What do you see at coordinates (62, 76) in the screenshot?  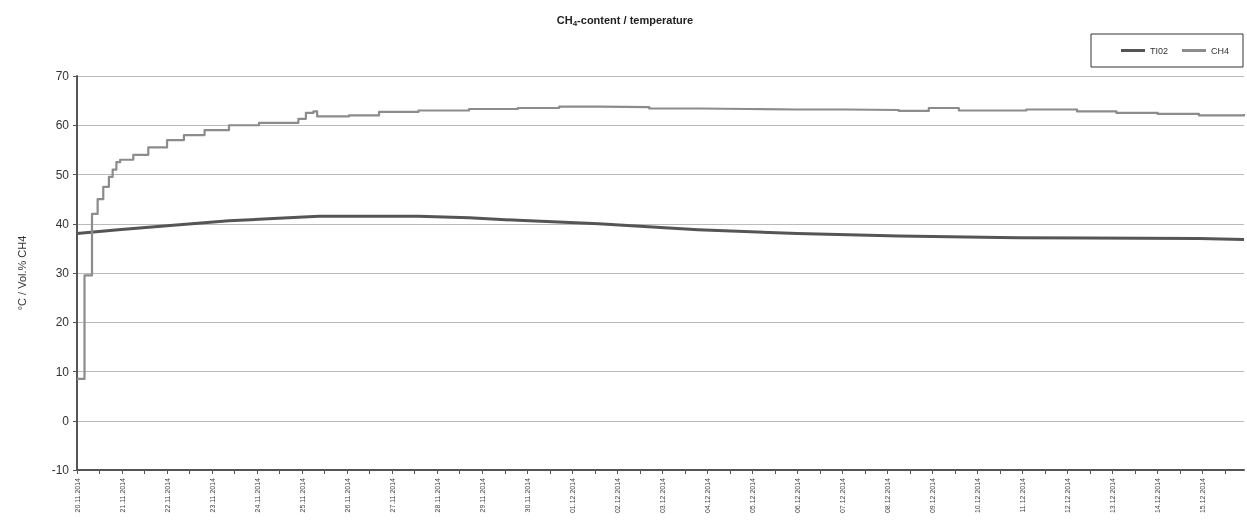 I see `y-tick-label: 70` at bounding box center [62, 76].